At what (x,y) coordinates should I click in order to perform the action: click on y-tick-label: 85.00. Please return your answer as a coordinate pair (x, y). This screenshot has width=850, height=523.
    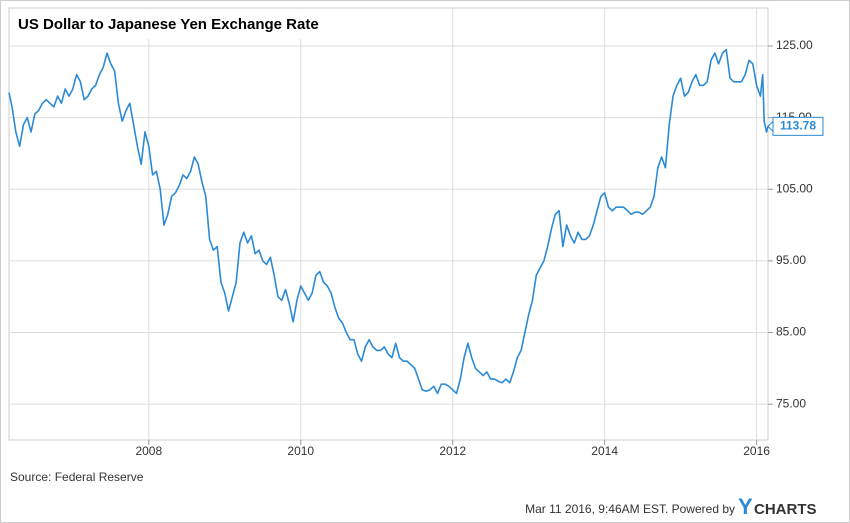
    Looking at the image, I should click on (791, 332).